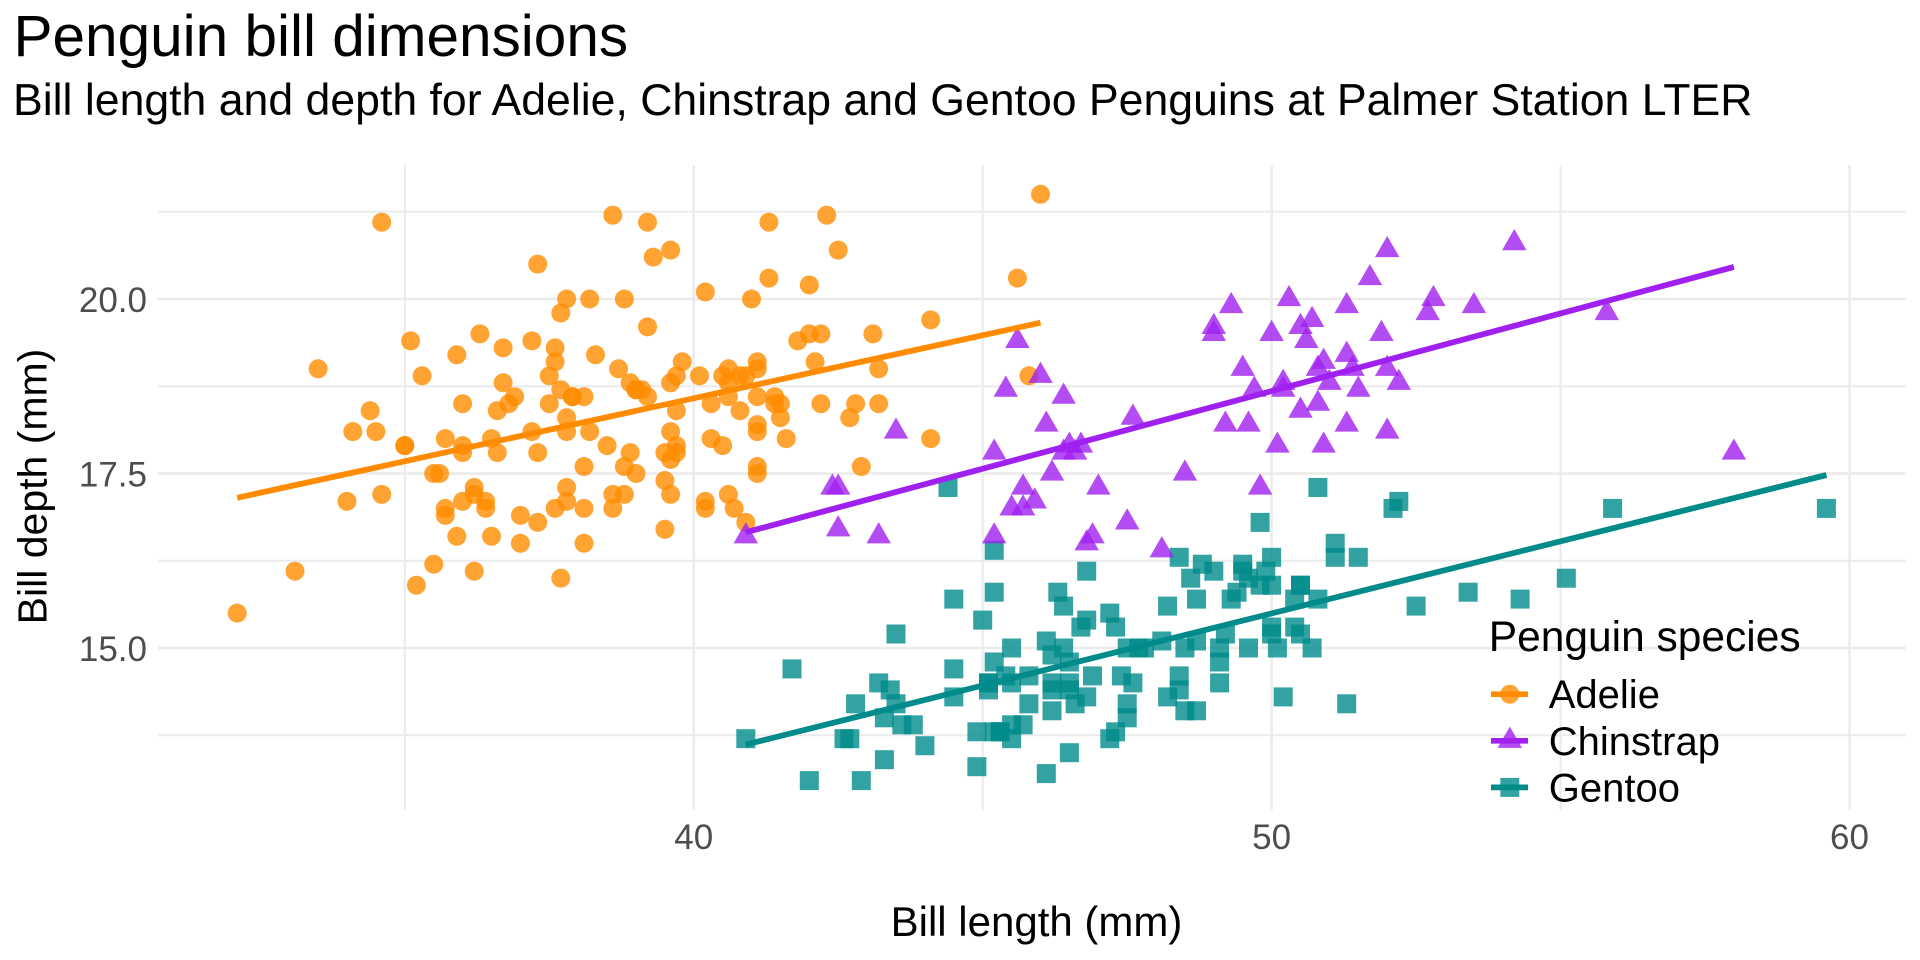  I want to click on svg-text: Bill depth (mm), so click(32, 487).